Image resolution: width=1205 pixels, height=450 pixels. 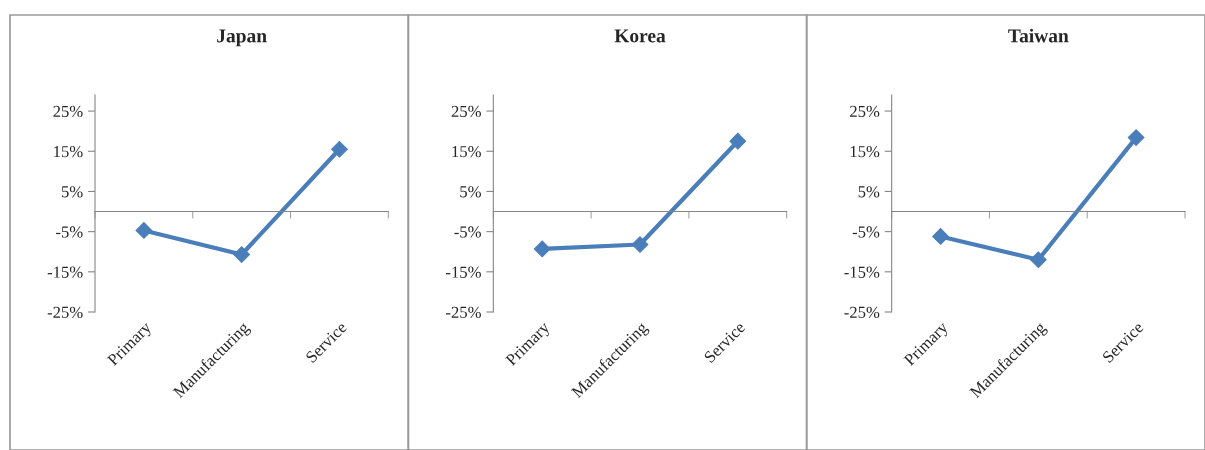 I want to click on chart-title: Japan, so click(x=242, y=38).